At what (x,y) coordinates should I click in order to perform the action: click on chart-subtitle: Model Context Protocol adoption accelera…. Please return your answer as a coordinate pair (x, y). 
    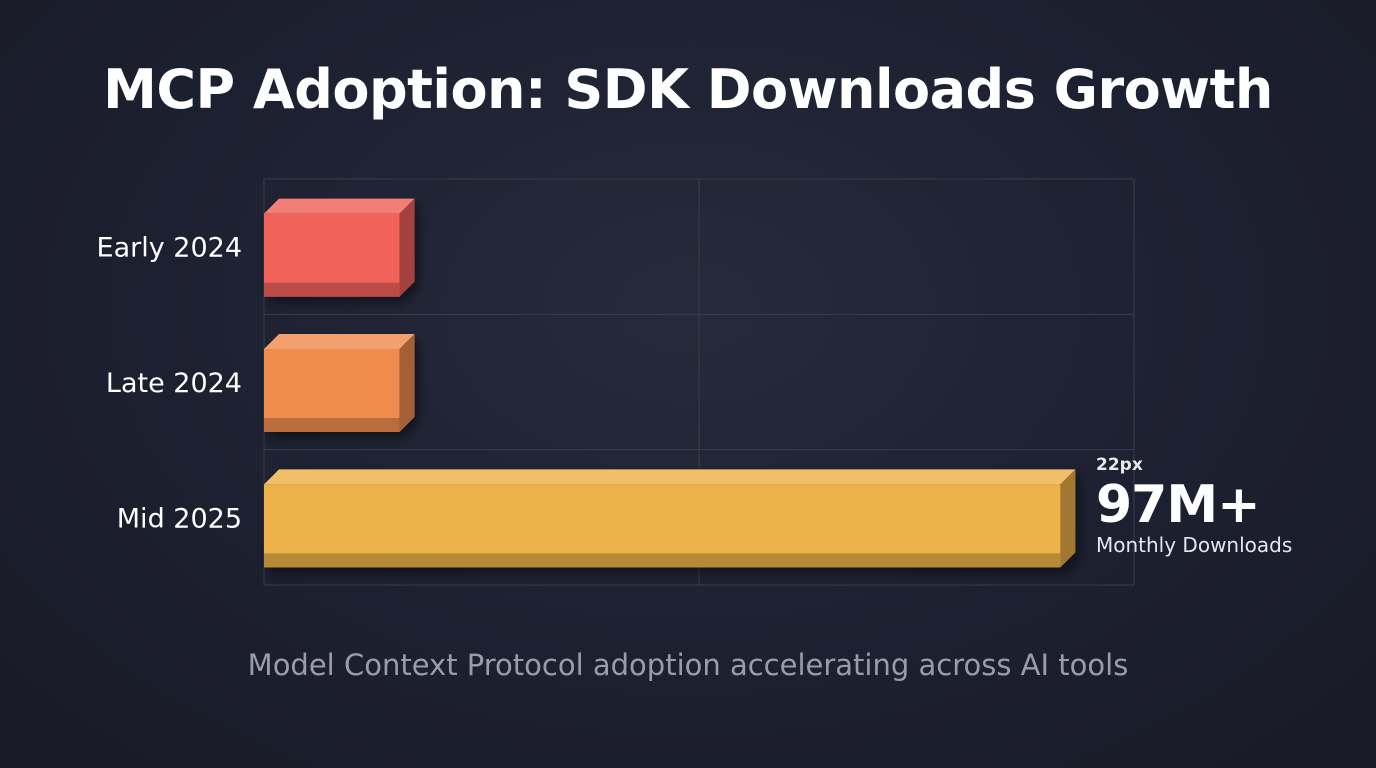
    Looking at the image, I should click on (688, 665).